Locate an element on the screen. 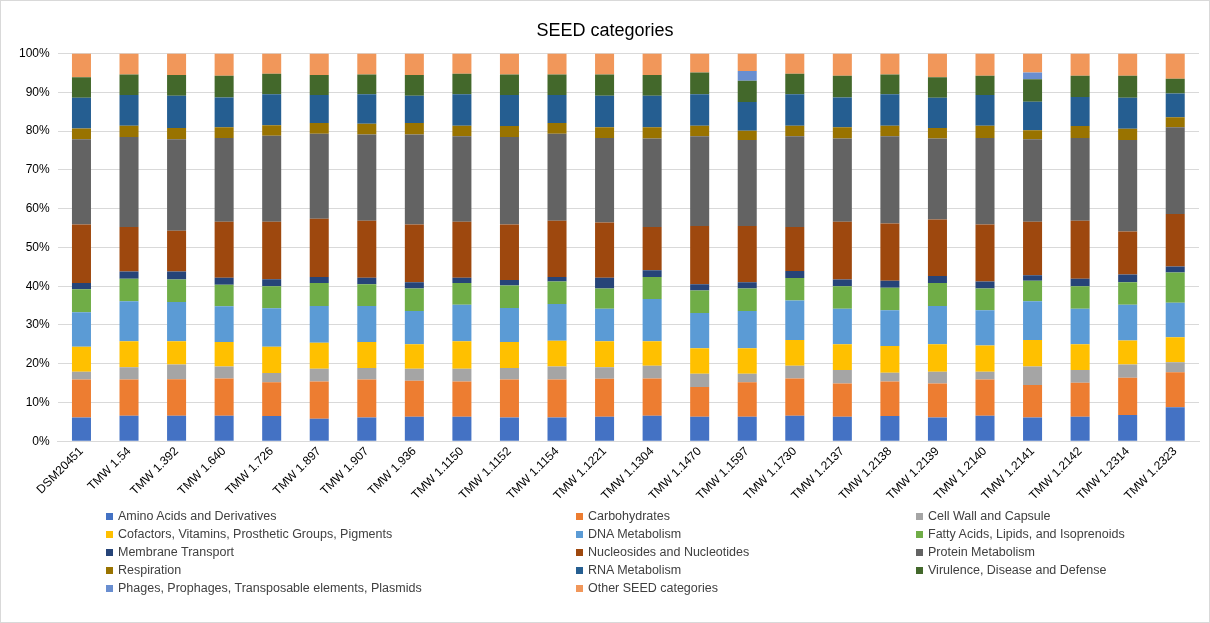 The height and width of the screenshot is (623, 1210). y-tick-label: 10% is located at coordinates (38, 401).